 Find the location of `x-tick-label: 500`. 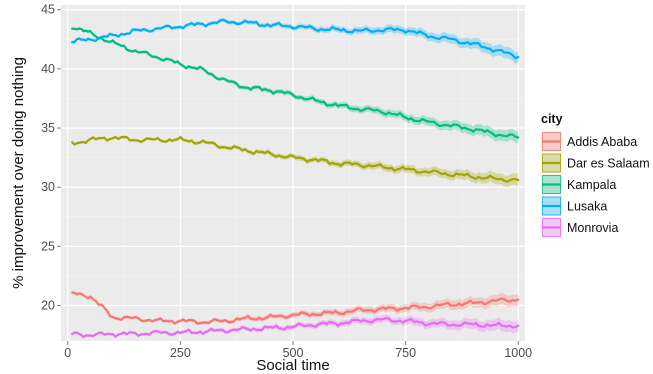

x-tick-label: 500 is located at coordinates (293, 353).